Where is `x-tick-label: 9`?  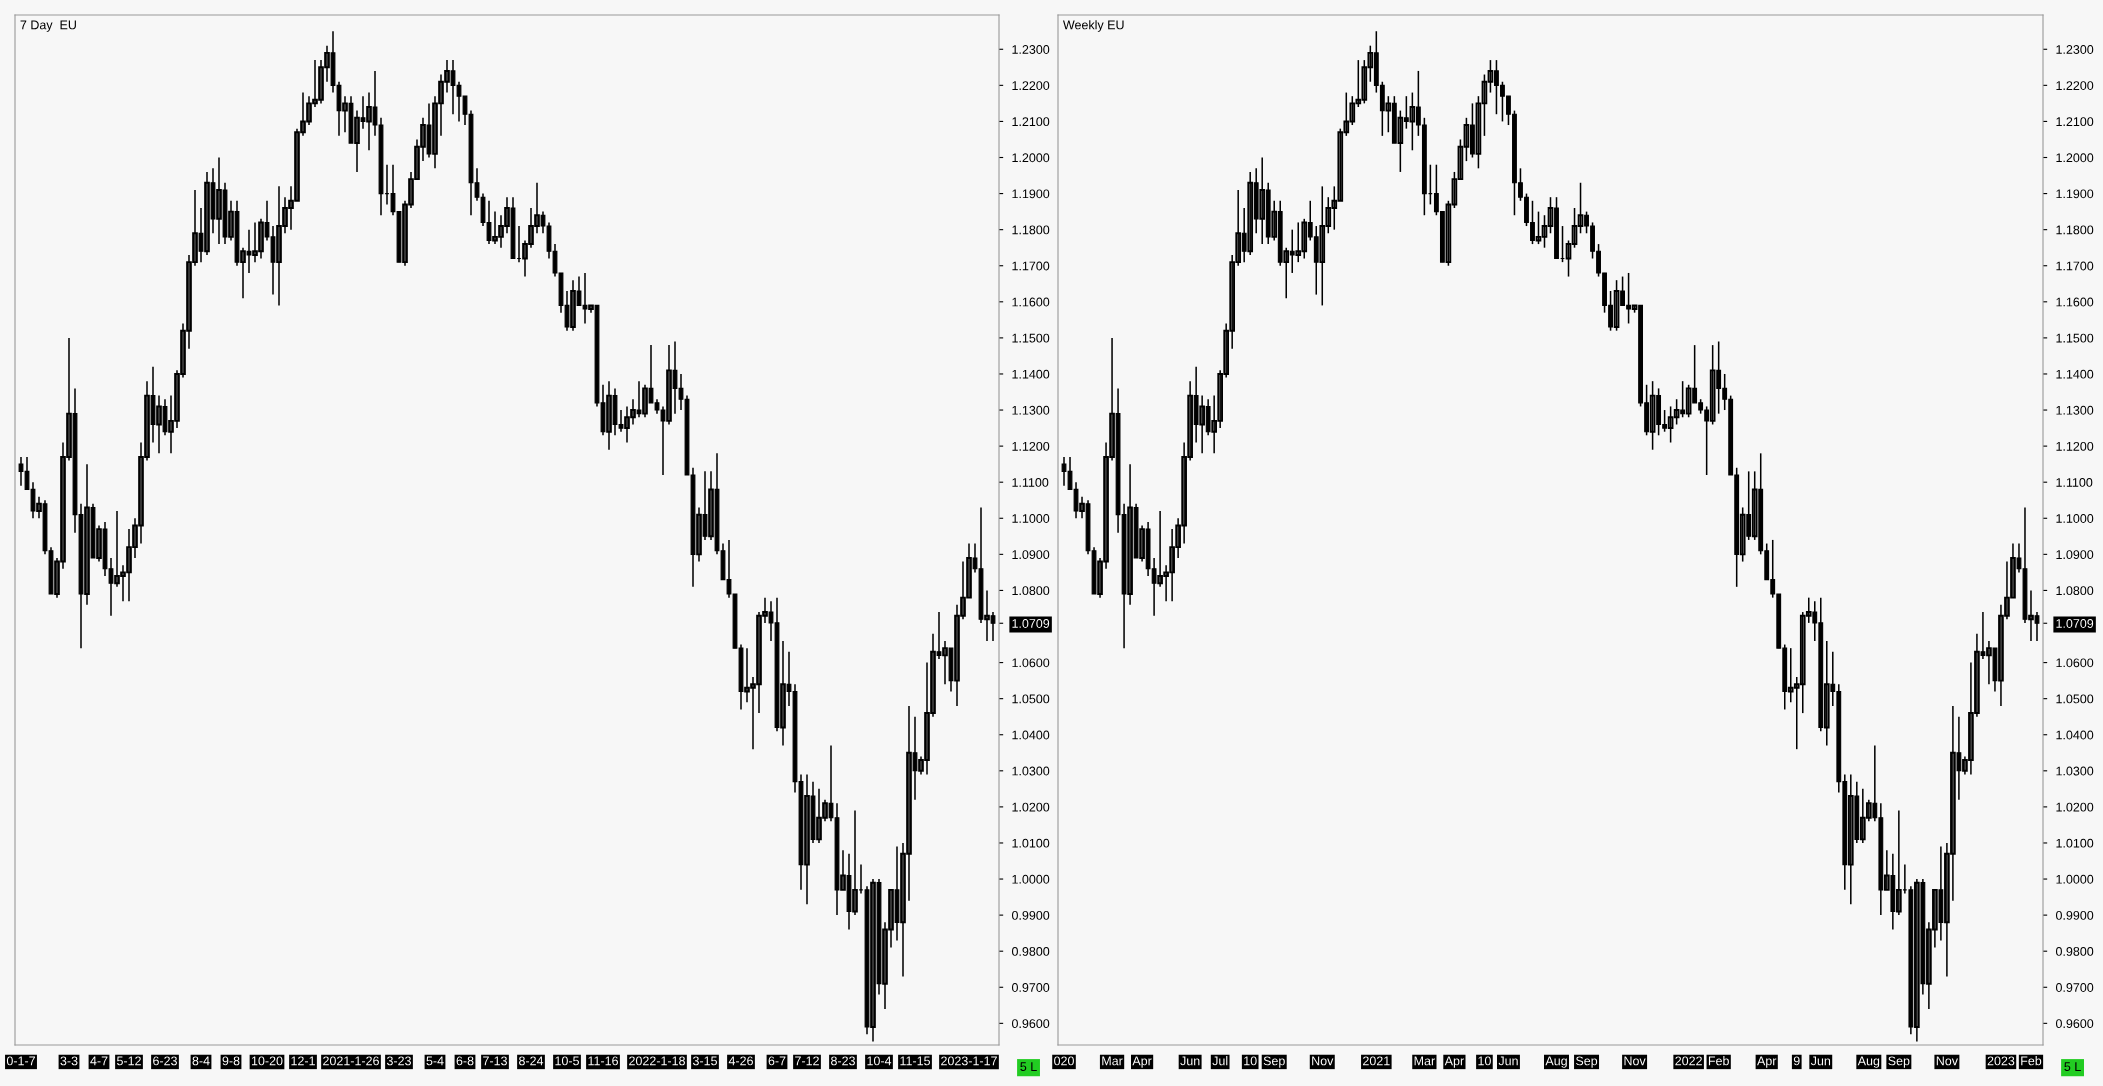
x-tick-label: 9 is located at coordinates (1796, 1061).